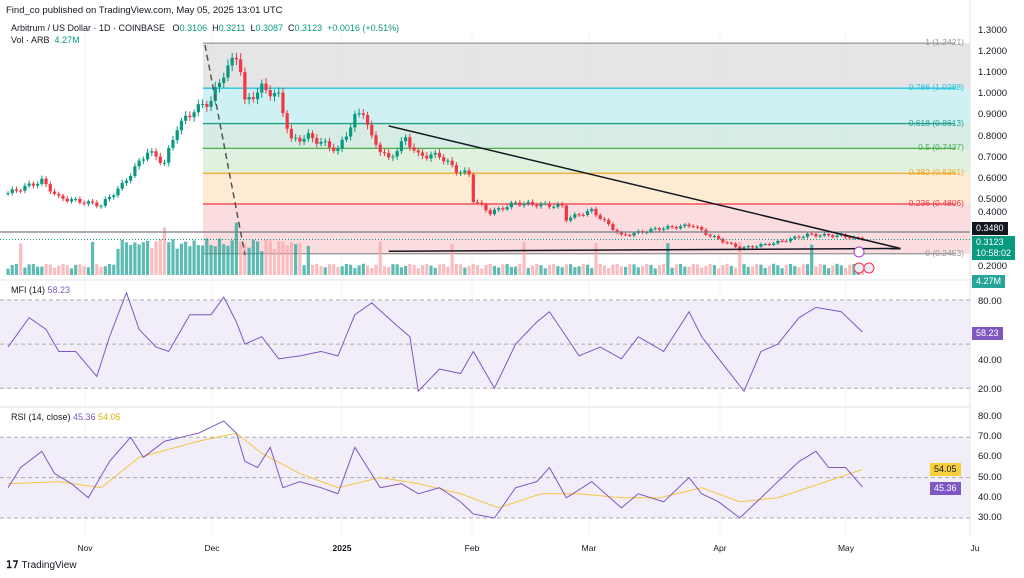 The height and width of the screenshot is (578, 1024). What do you see at coordinates (945, 488) in the screenshot?
I see `rsi-value-tag: 45.36` at bounding box center [945, 488].